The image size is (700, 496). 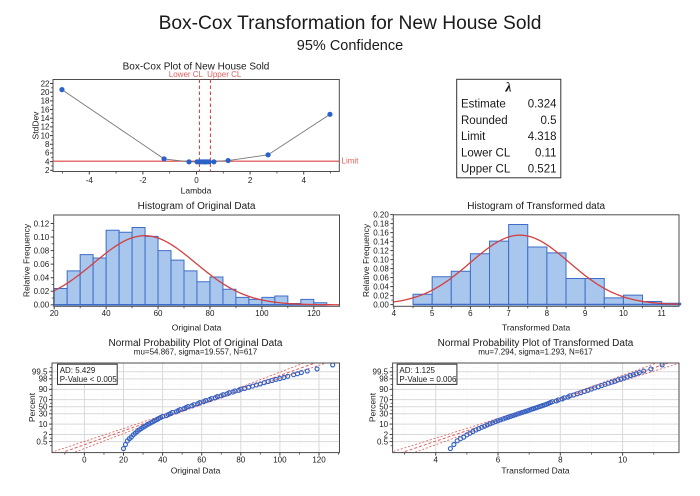 What do you see at coordinates (27, 260) in the screenshot?
I see `svg-text: Relative Frequency` at bounding box center [27, 260].